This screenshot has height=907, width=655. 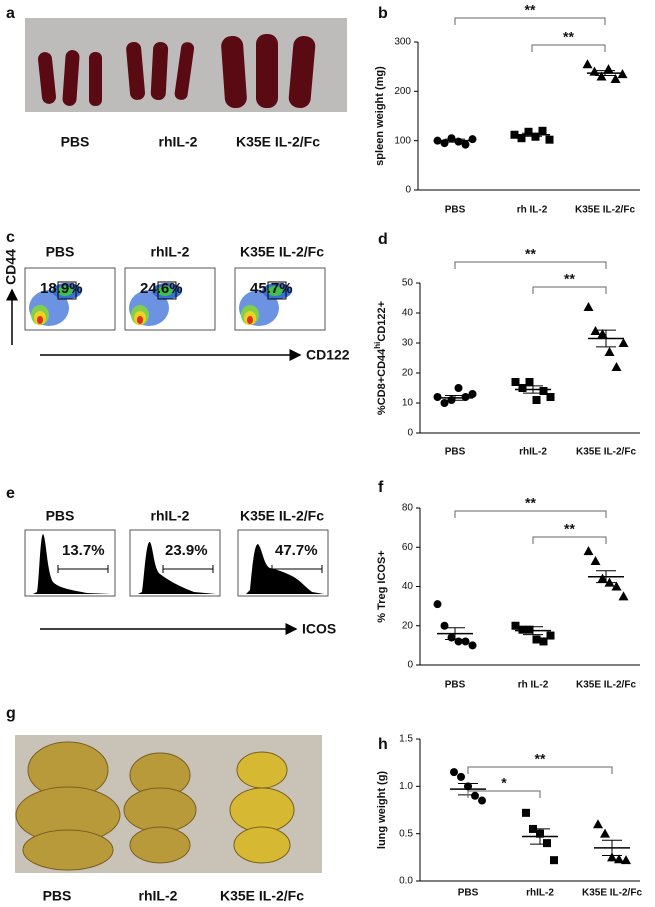 I want to click on y-tick-label: 100, so click(x=402, y=140).